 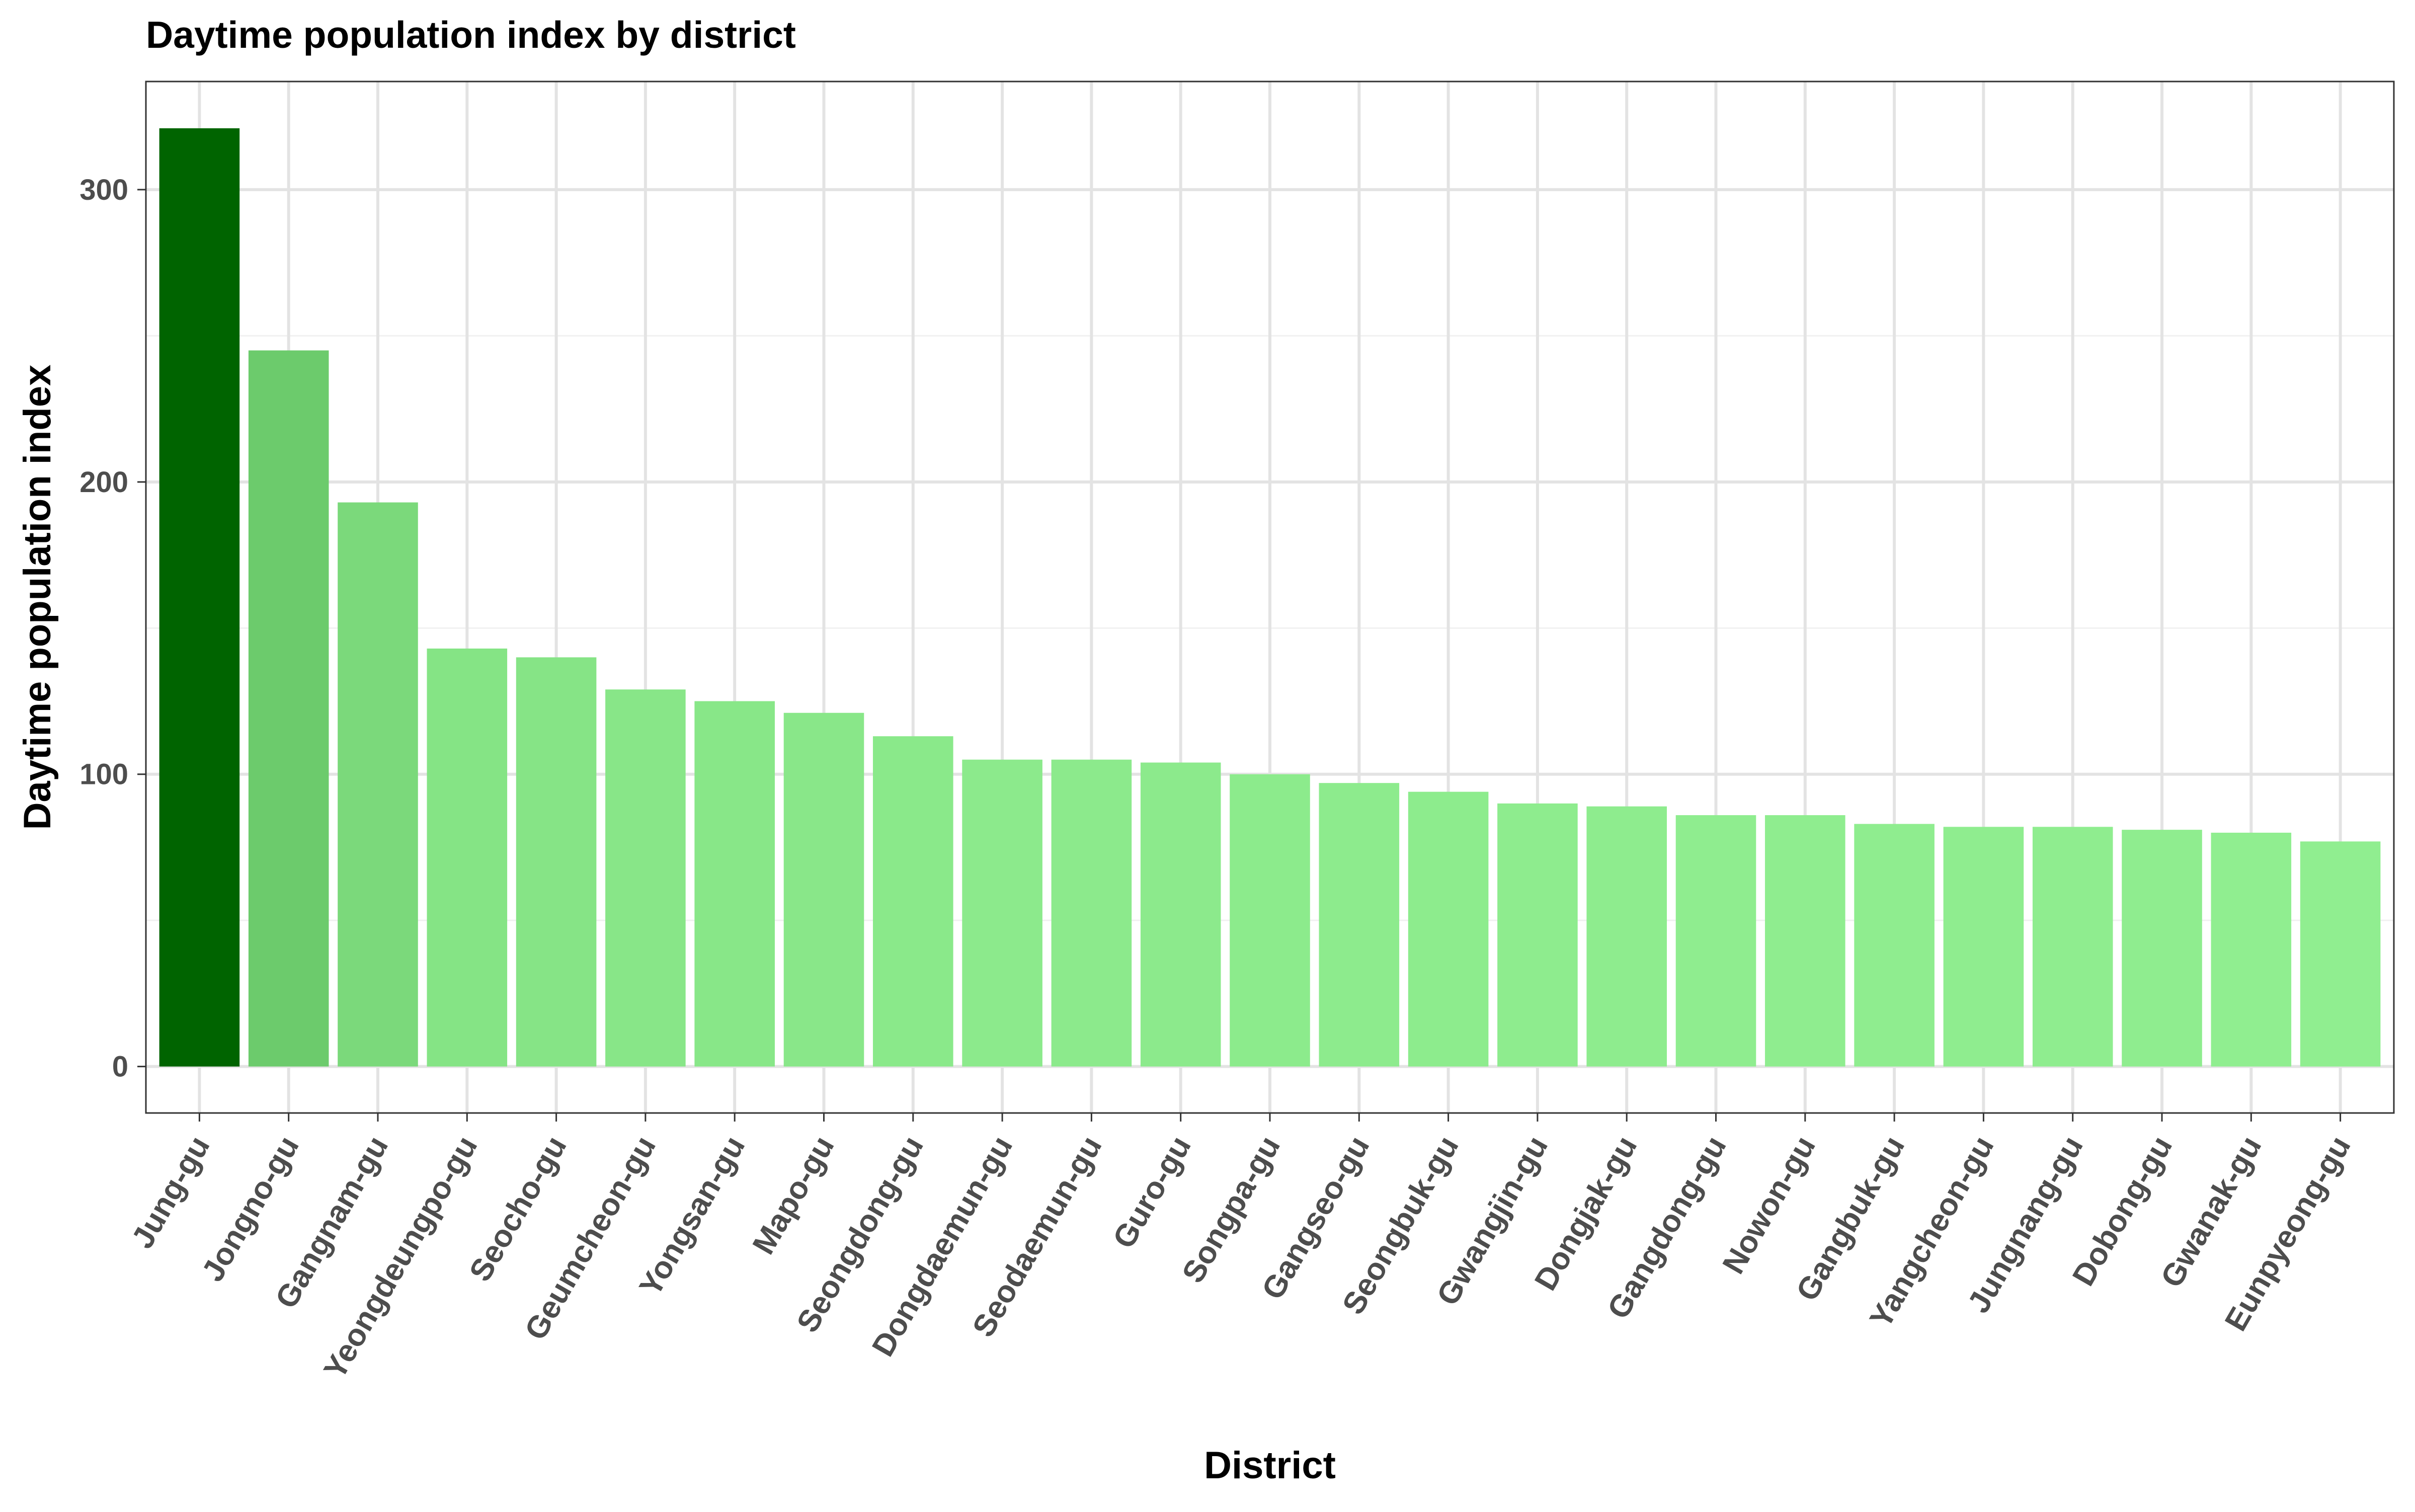 What do you see at coordinates (104, 482) in the screenshot?
I see `y-tick-label: 200` at bounding box center [104, 482].